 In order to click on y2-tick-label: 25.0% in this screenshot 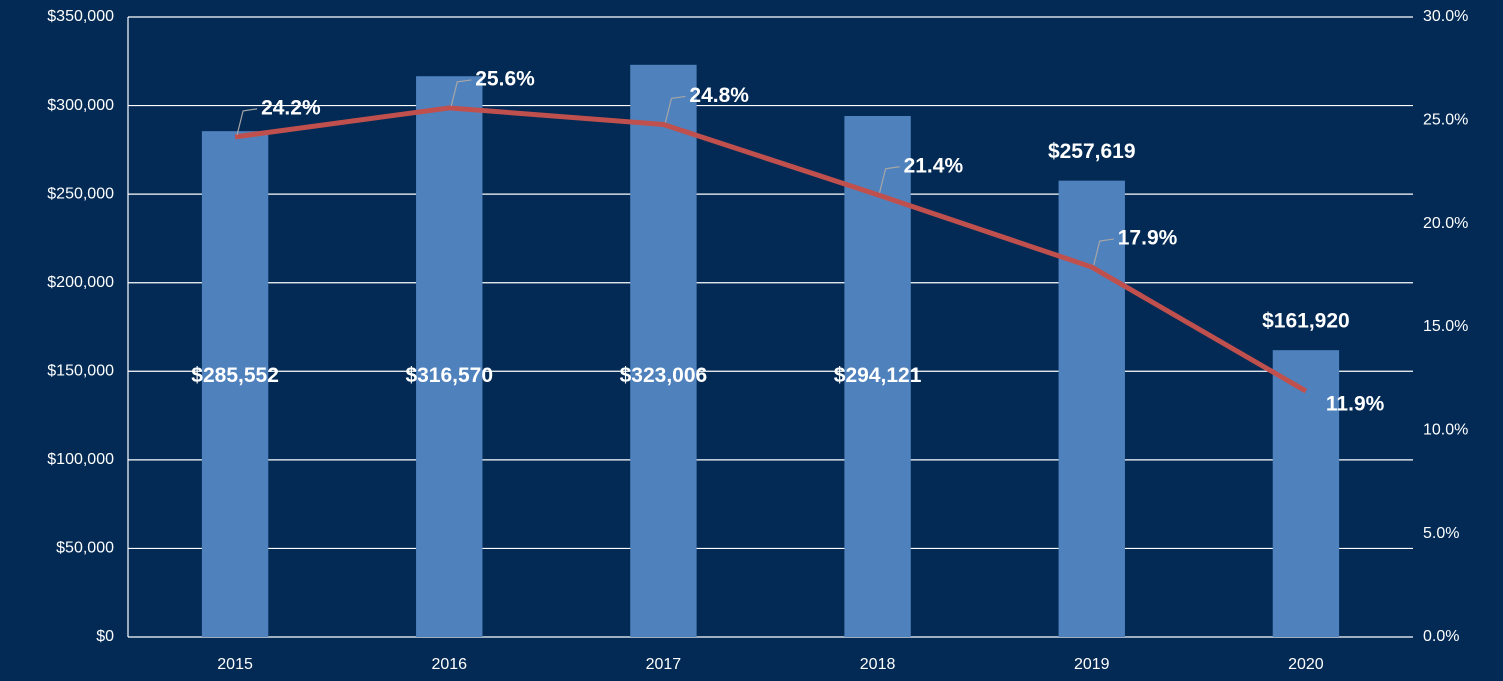, I will do `click(1445, 120)`.